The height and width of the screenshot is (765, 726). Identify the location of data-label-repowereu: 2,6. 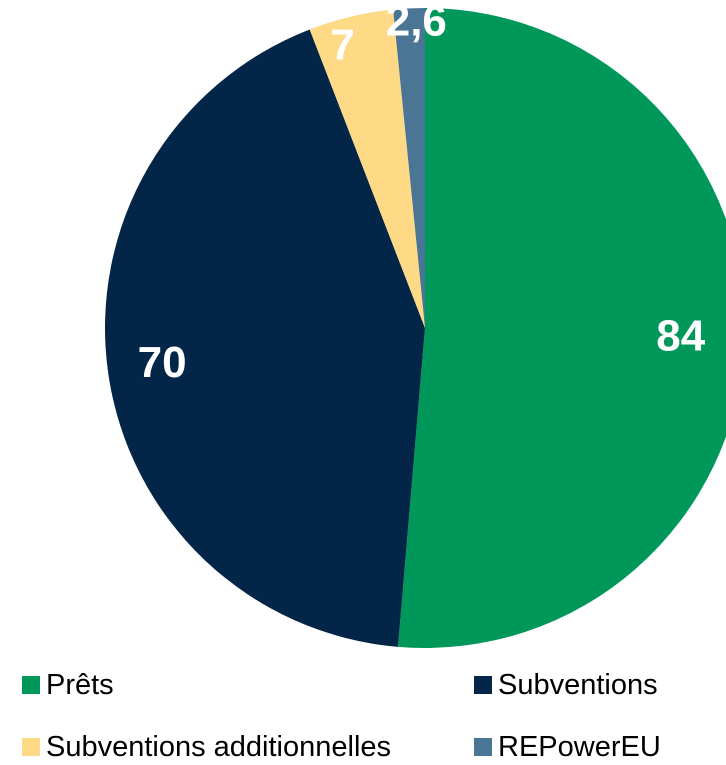
(416, 23).